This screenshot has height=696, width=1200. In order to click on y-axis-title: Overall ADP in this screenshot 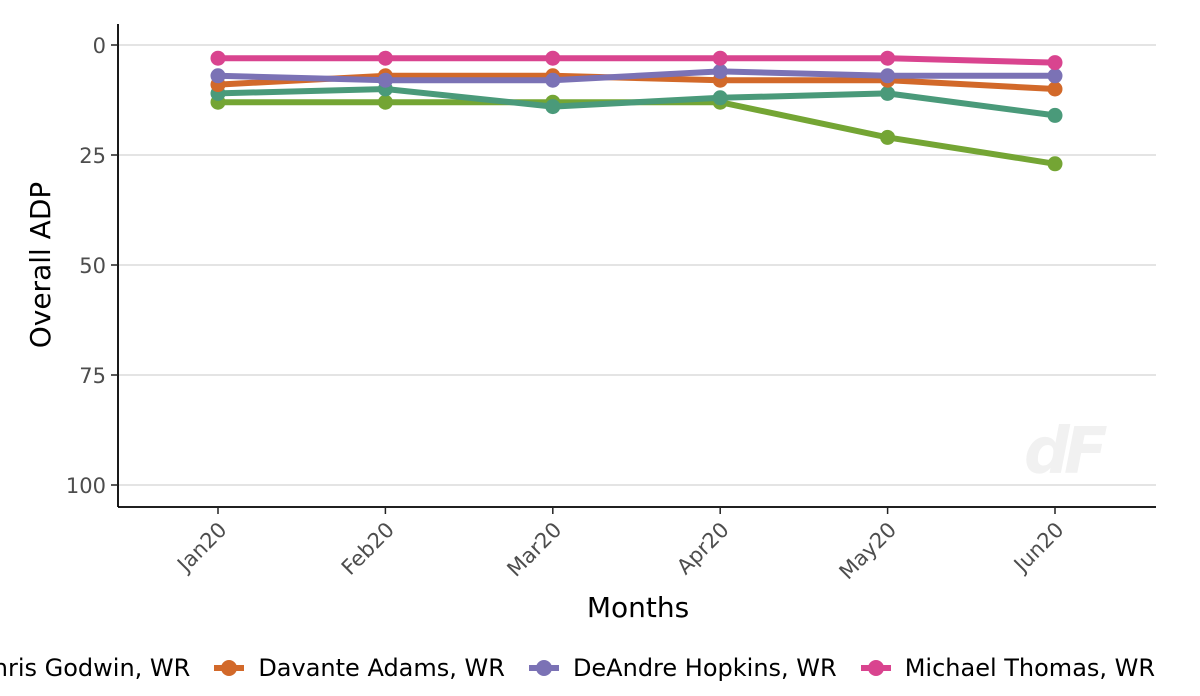, I will do `click(40, 265)`.